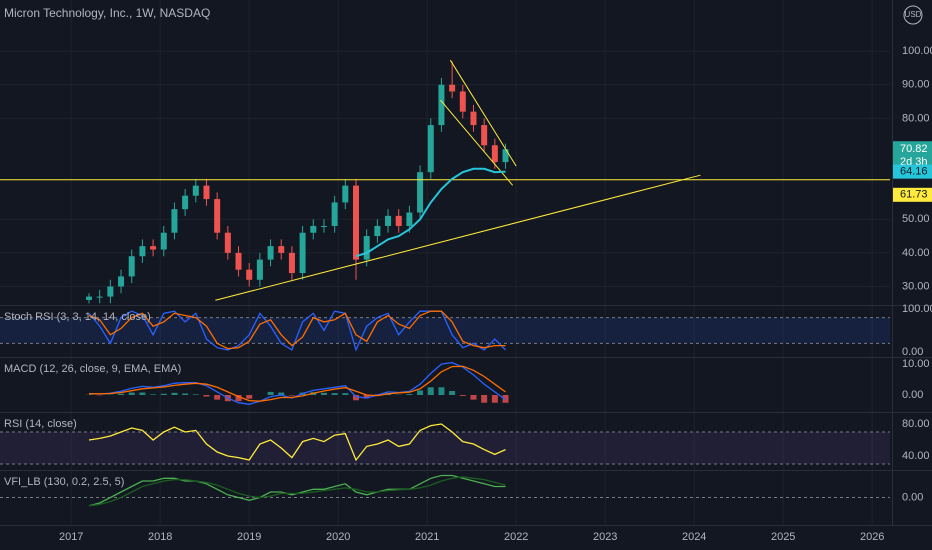  I want to click on x-tick-label: 2021, so click(427, 537).